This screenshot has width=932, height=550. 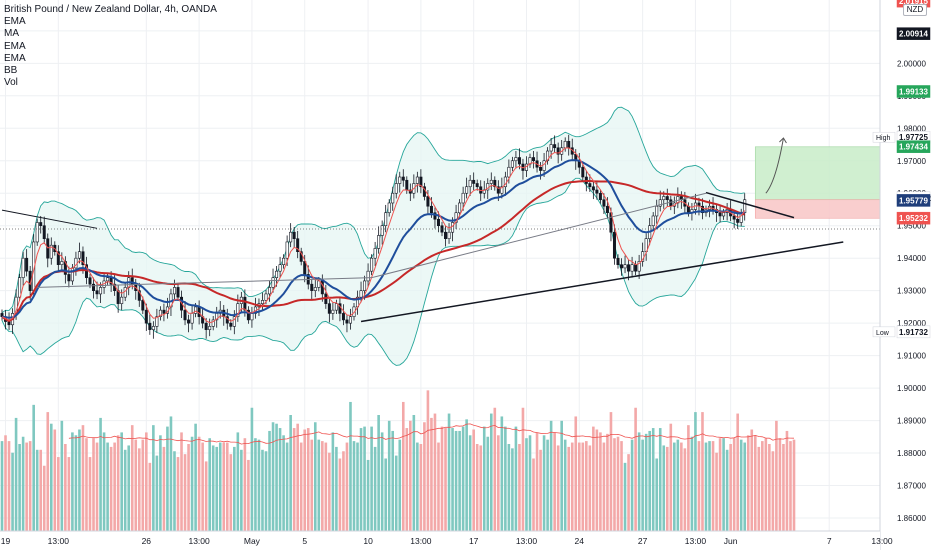 What do you see at coordinates (913, 91) in the screenshot?
I see `price-tag-label: 1.99133` at bounding box center [913, 91].